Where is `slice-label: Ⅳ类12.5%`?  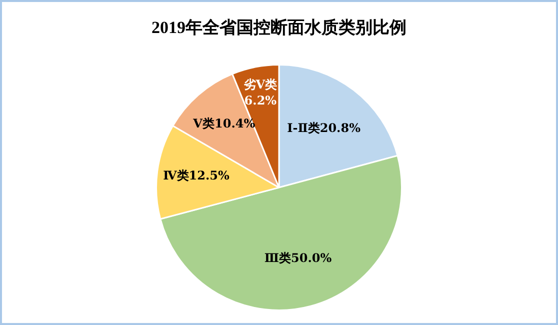
slice-label: Ⅳ类12.5% is located at coordinates (196, 175).